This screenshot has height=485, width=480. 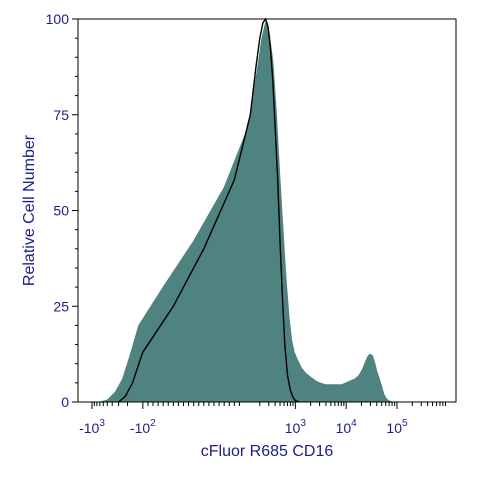 What do you see at coordinates (397, 427) in the screenshot?
I see `x-tick-label: 10⁵` at bounding box center [397, 427].